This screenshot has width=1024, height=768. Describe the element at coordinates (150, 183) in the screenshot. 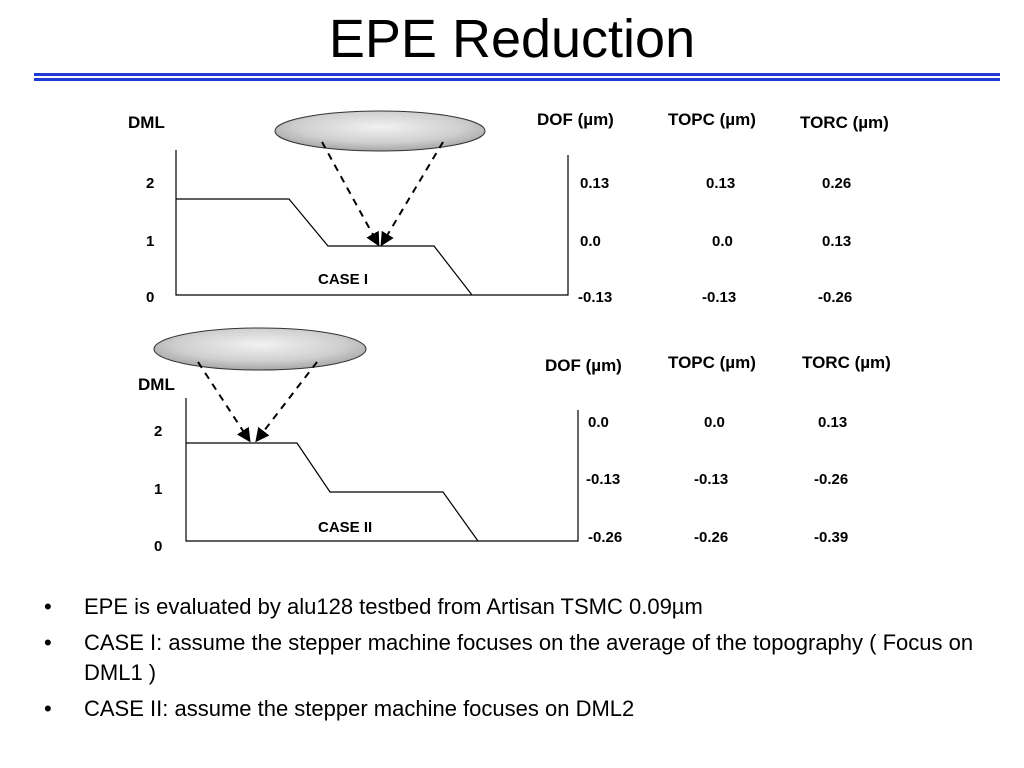

I see `case1-tick-2: 2` at that location.